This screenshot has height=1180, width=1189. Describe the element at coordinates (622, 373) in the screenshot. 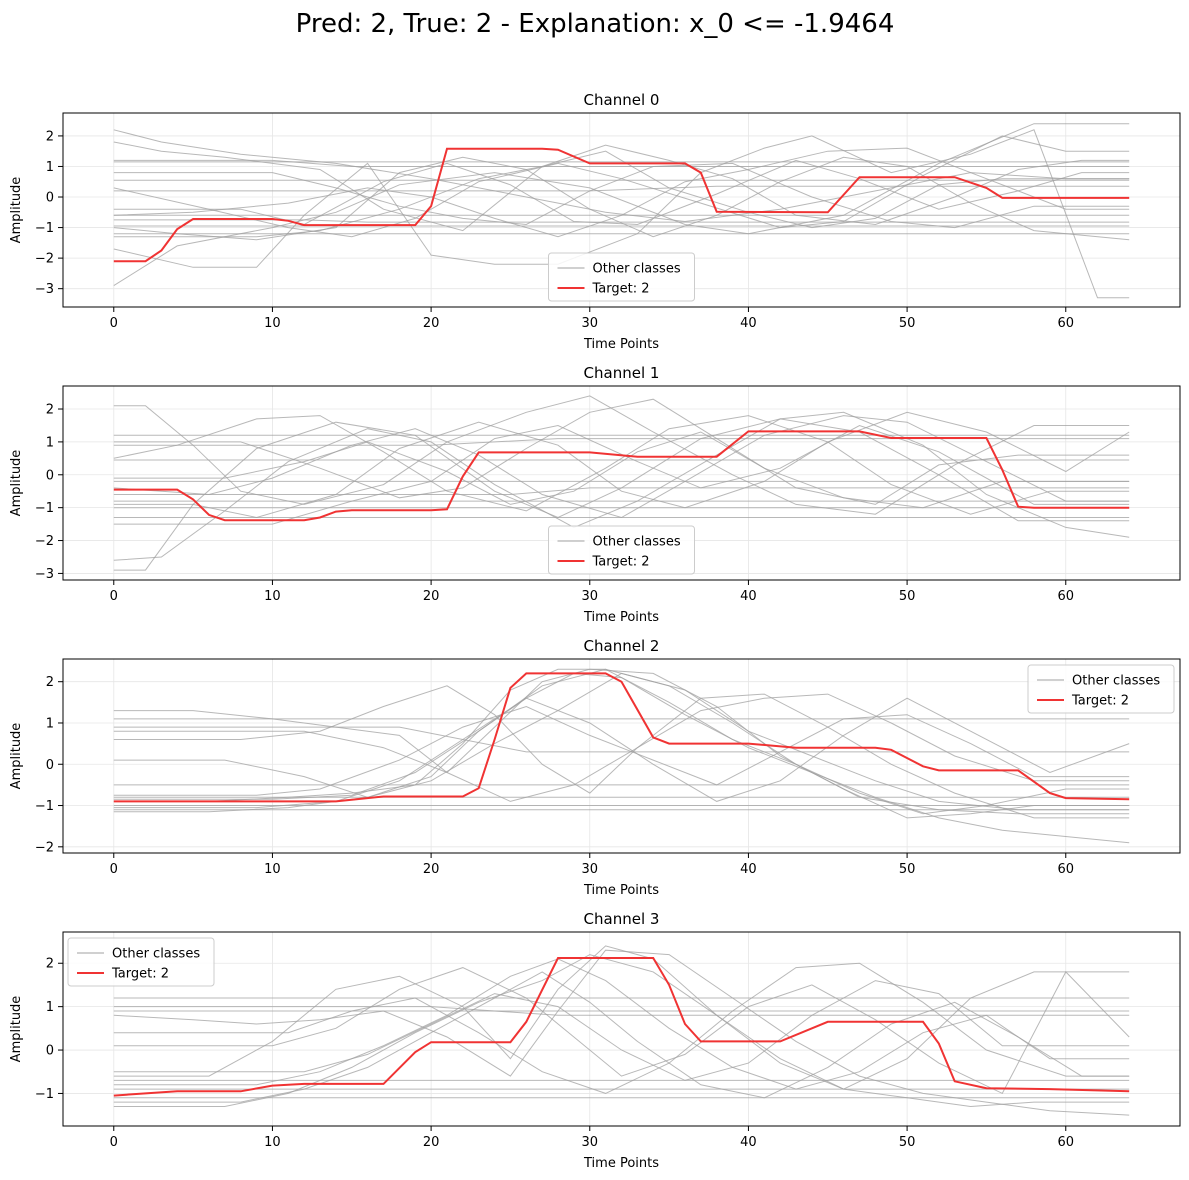

I see `channel-title: Channel 1` at that location.